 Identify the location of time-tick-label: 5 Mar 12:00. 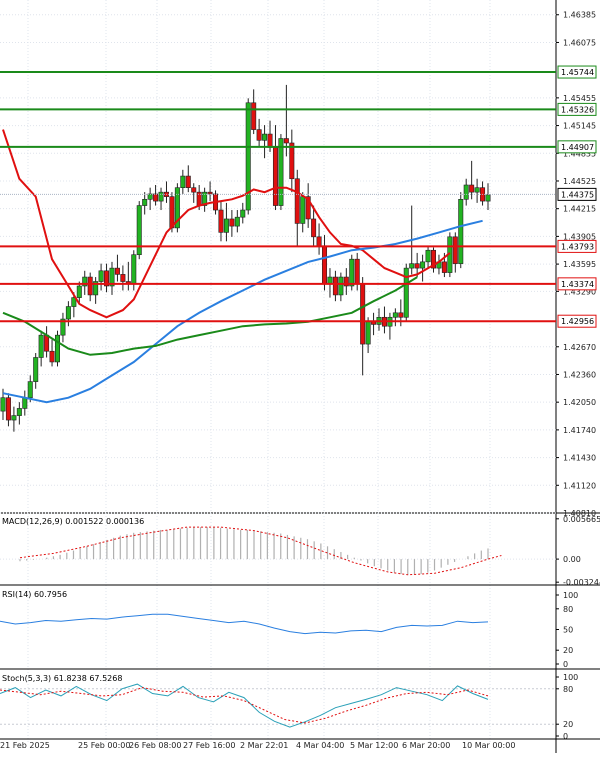
(374, 745).